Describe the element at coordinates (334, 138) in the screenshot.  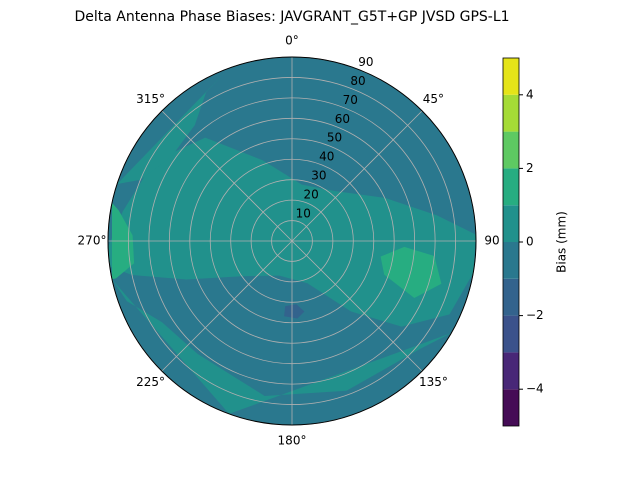
I see `r-tick-label: 50` at that location.